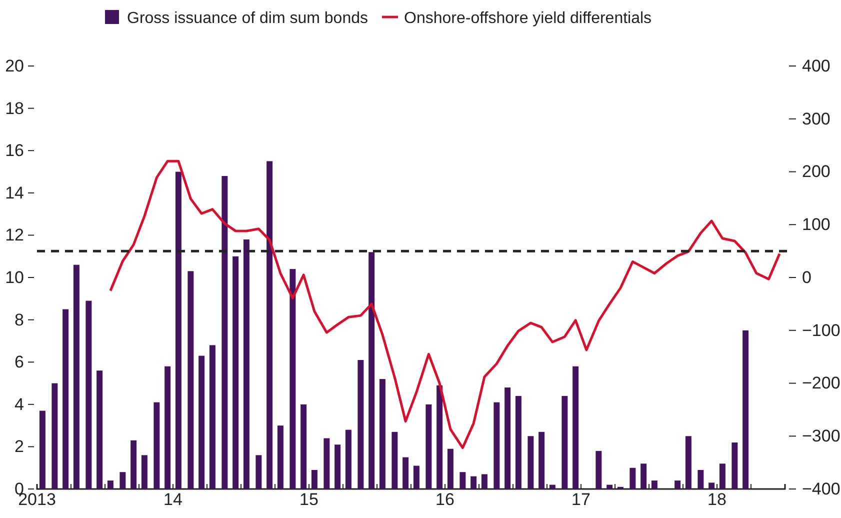 This screenshot has width=841, height=518. Describe the element at coordinates (14, 108) in the screenshot. I see `y-tick-label: 18` at that location.